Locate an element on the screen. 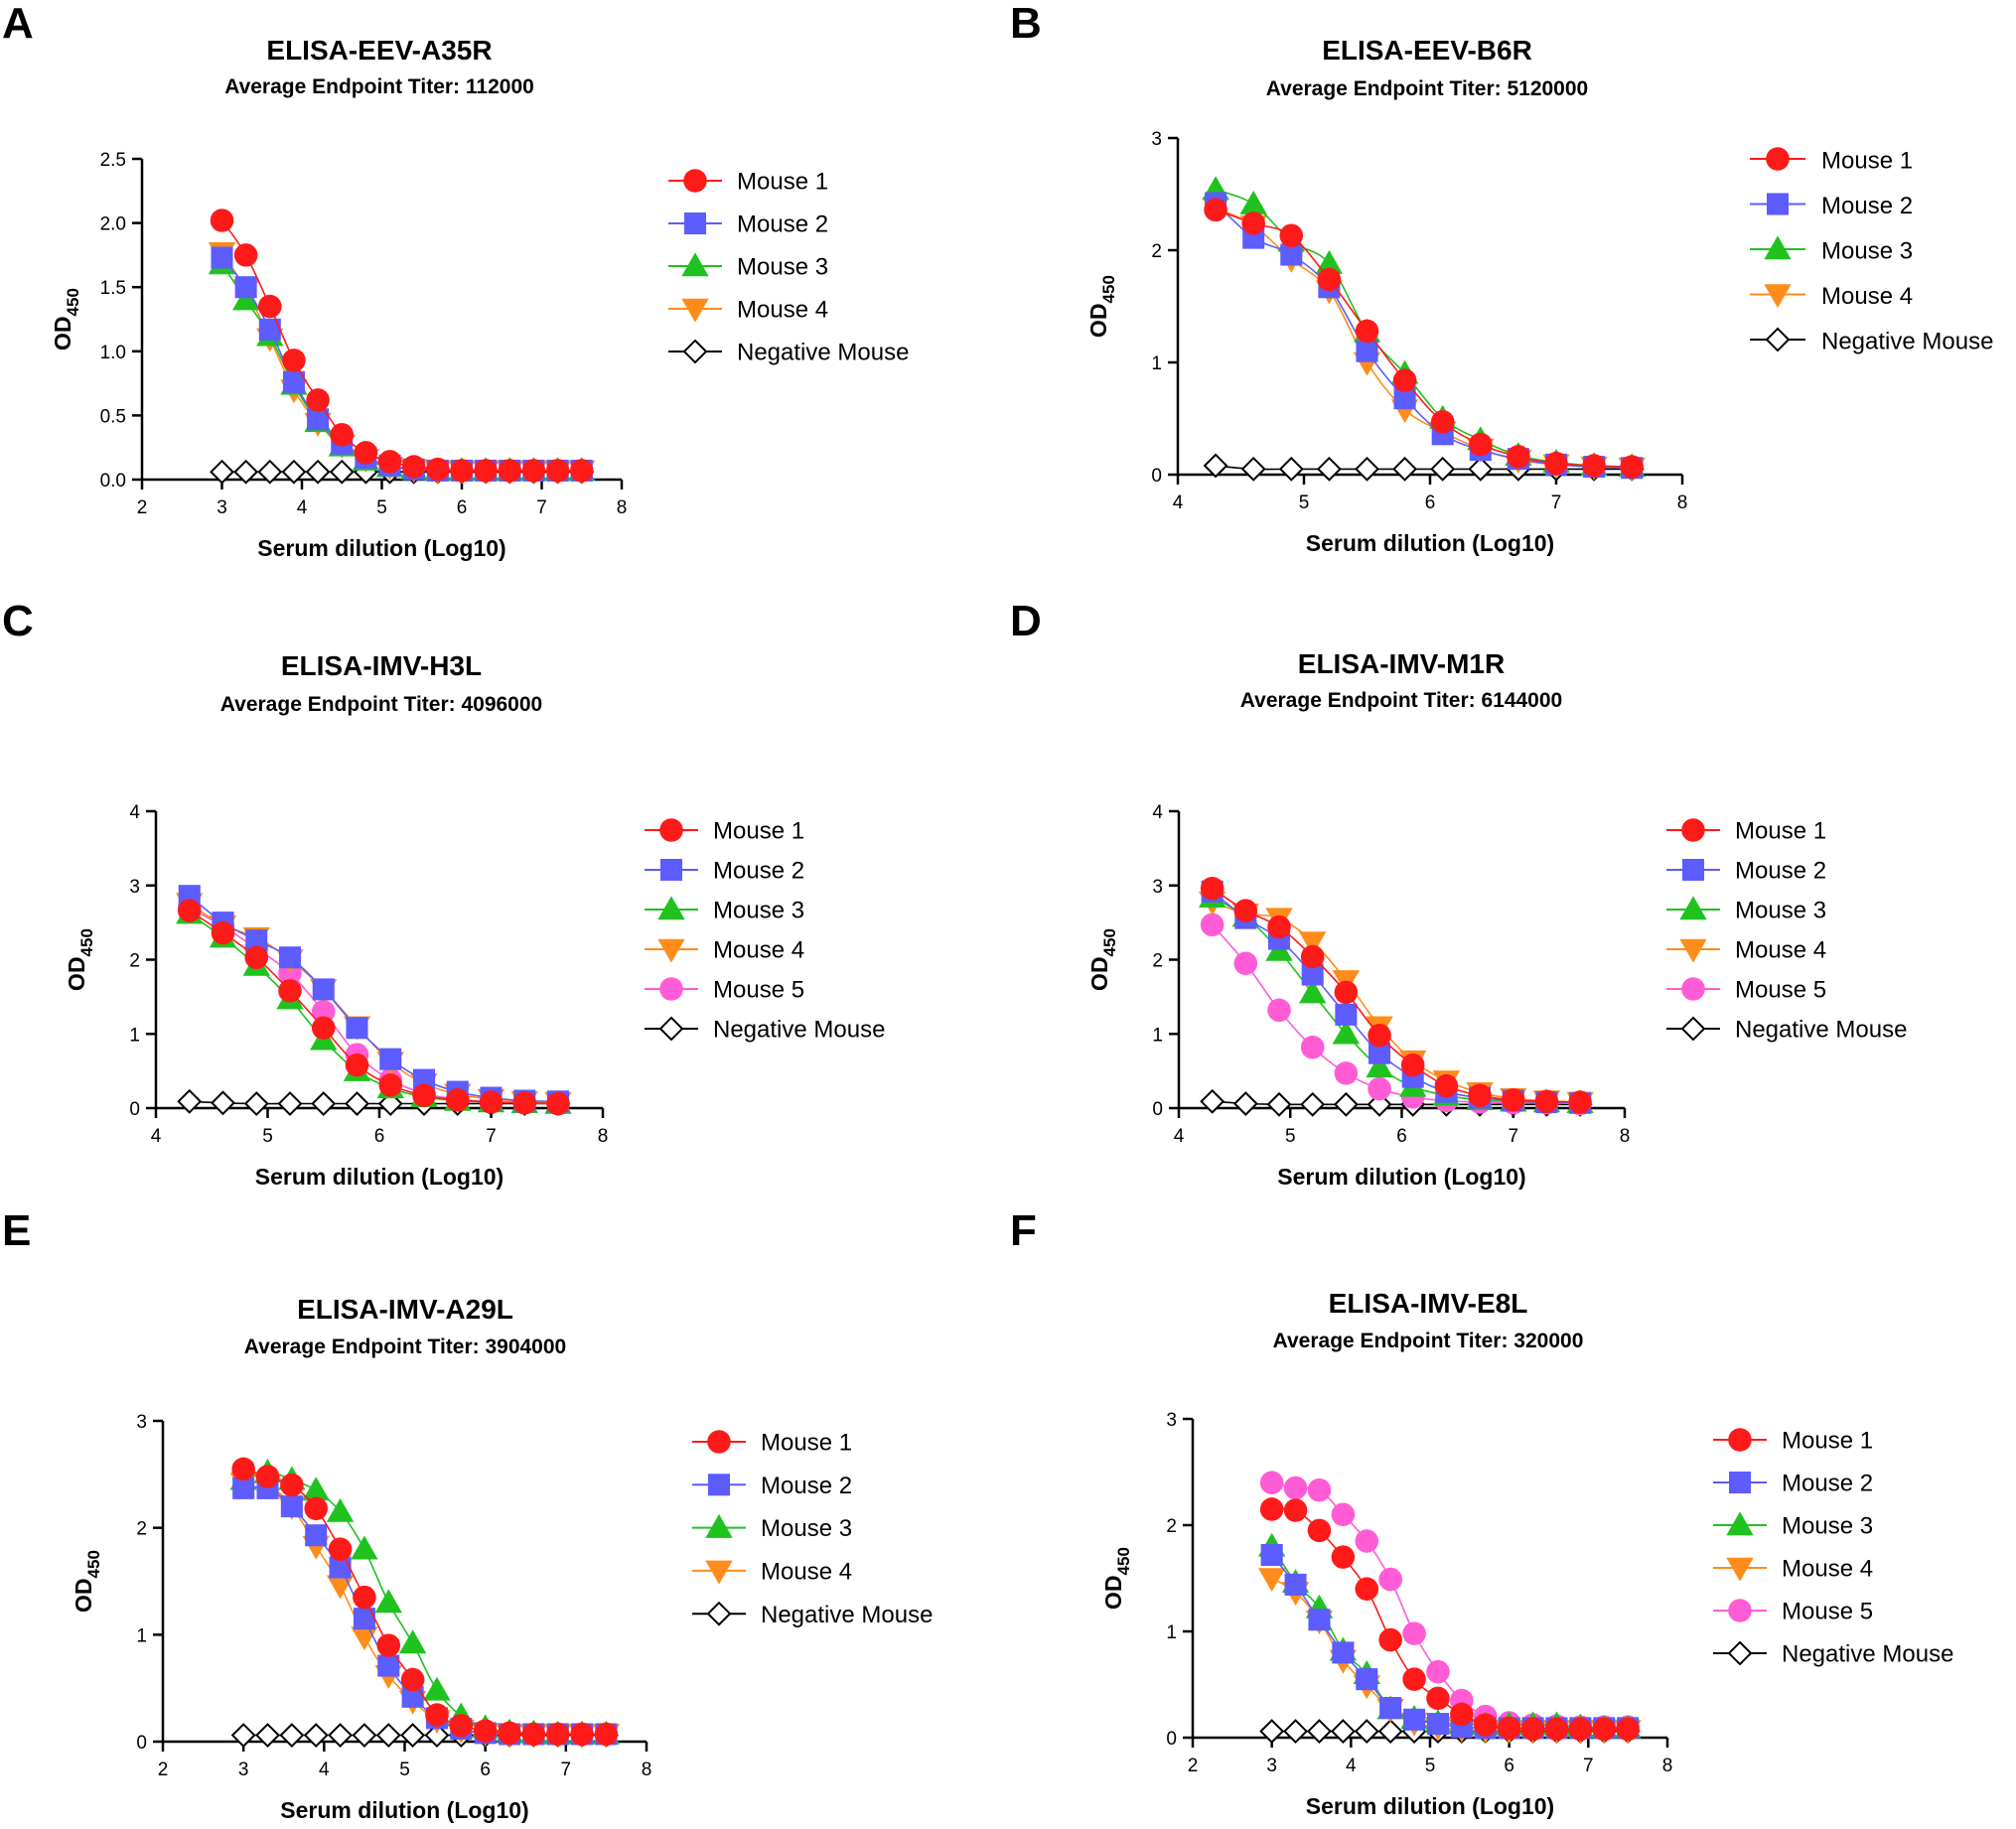 The width and height of the screenshot is (2016, 1829). legend-label: Mouse 1 is located at coordinates (1780, 831).